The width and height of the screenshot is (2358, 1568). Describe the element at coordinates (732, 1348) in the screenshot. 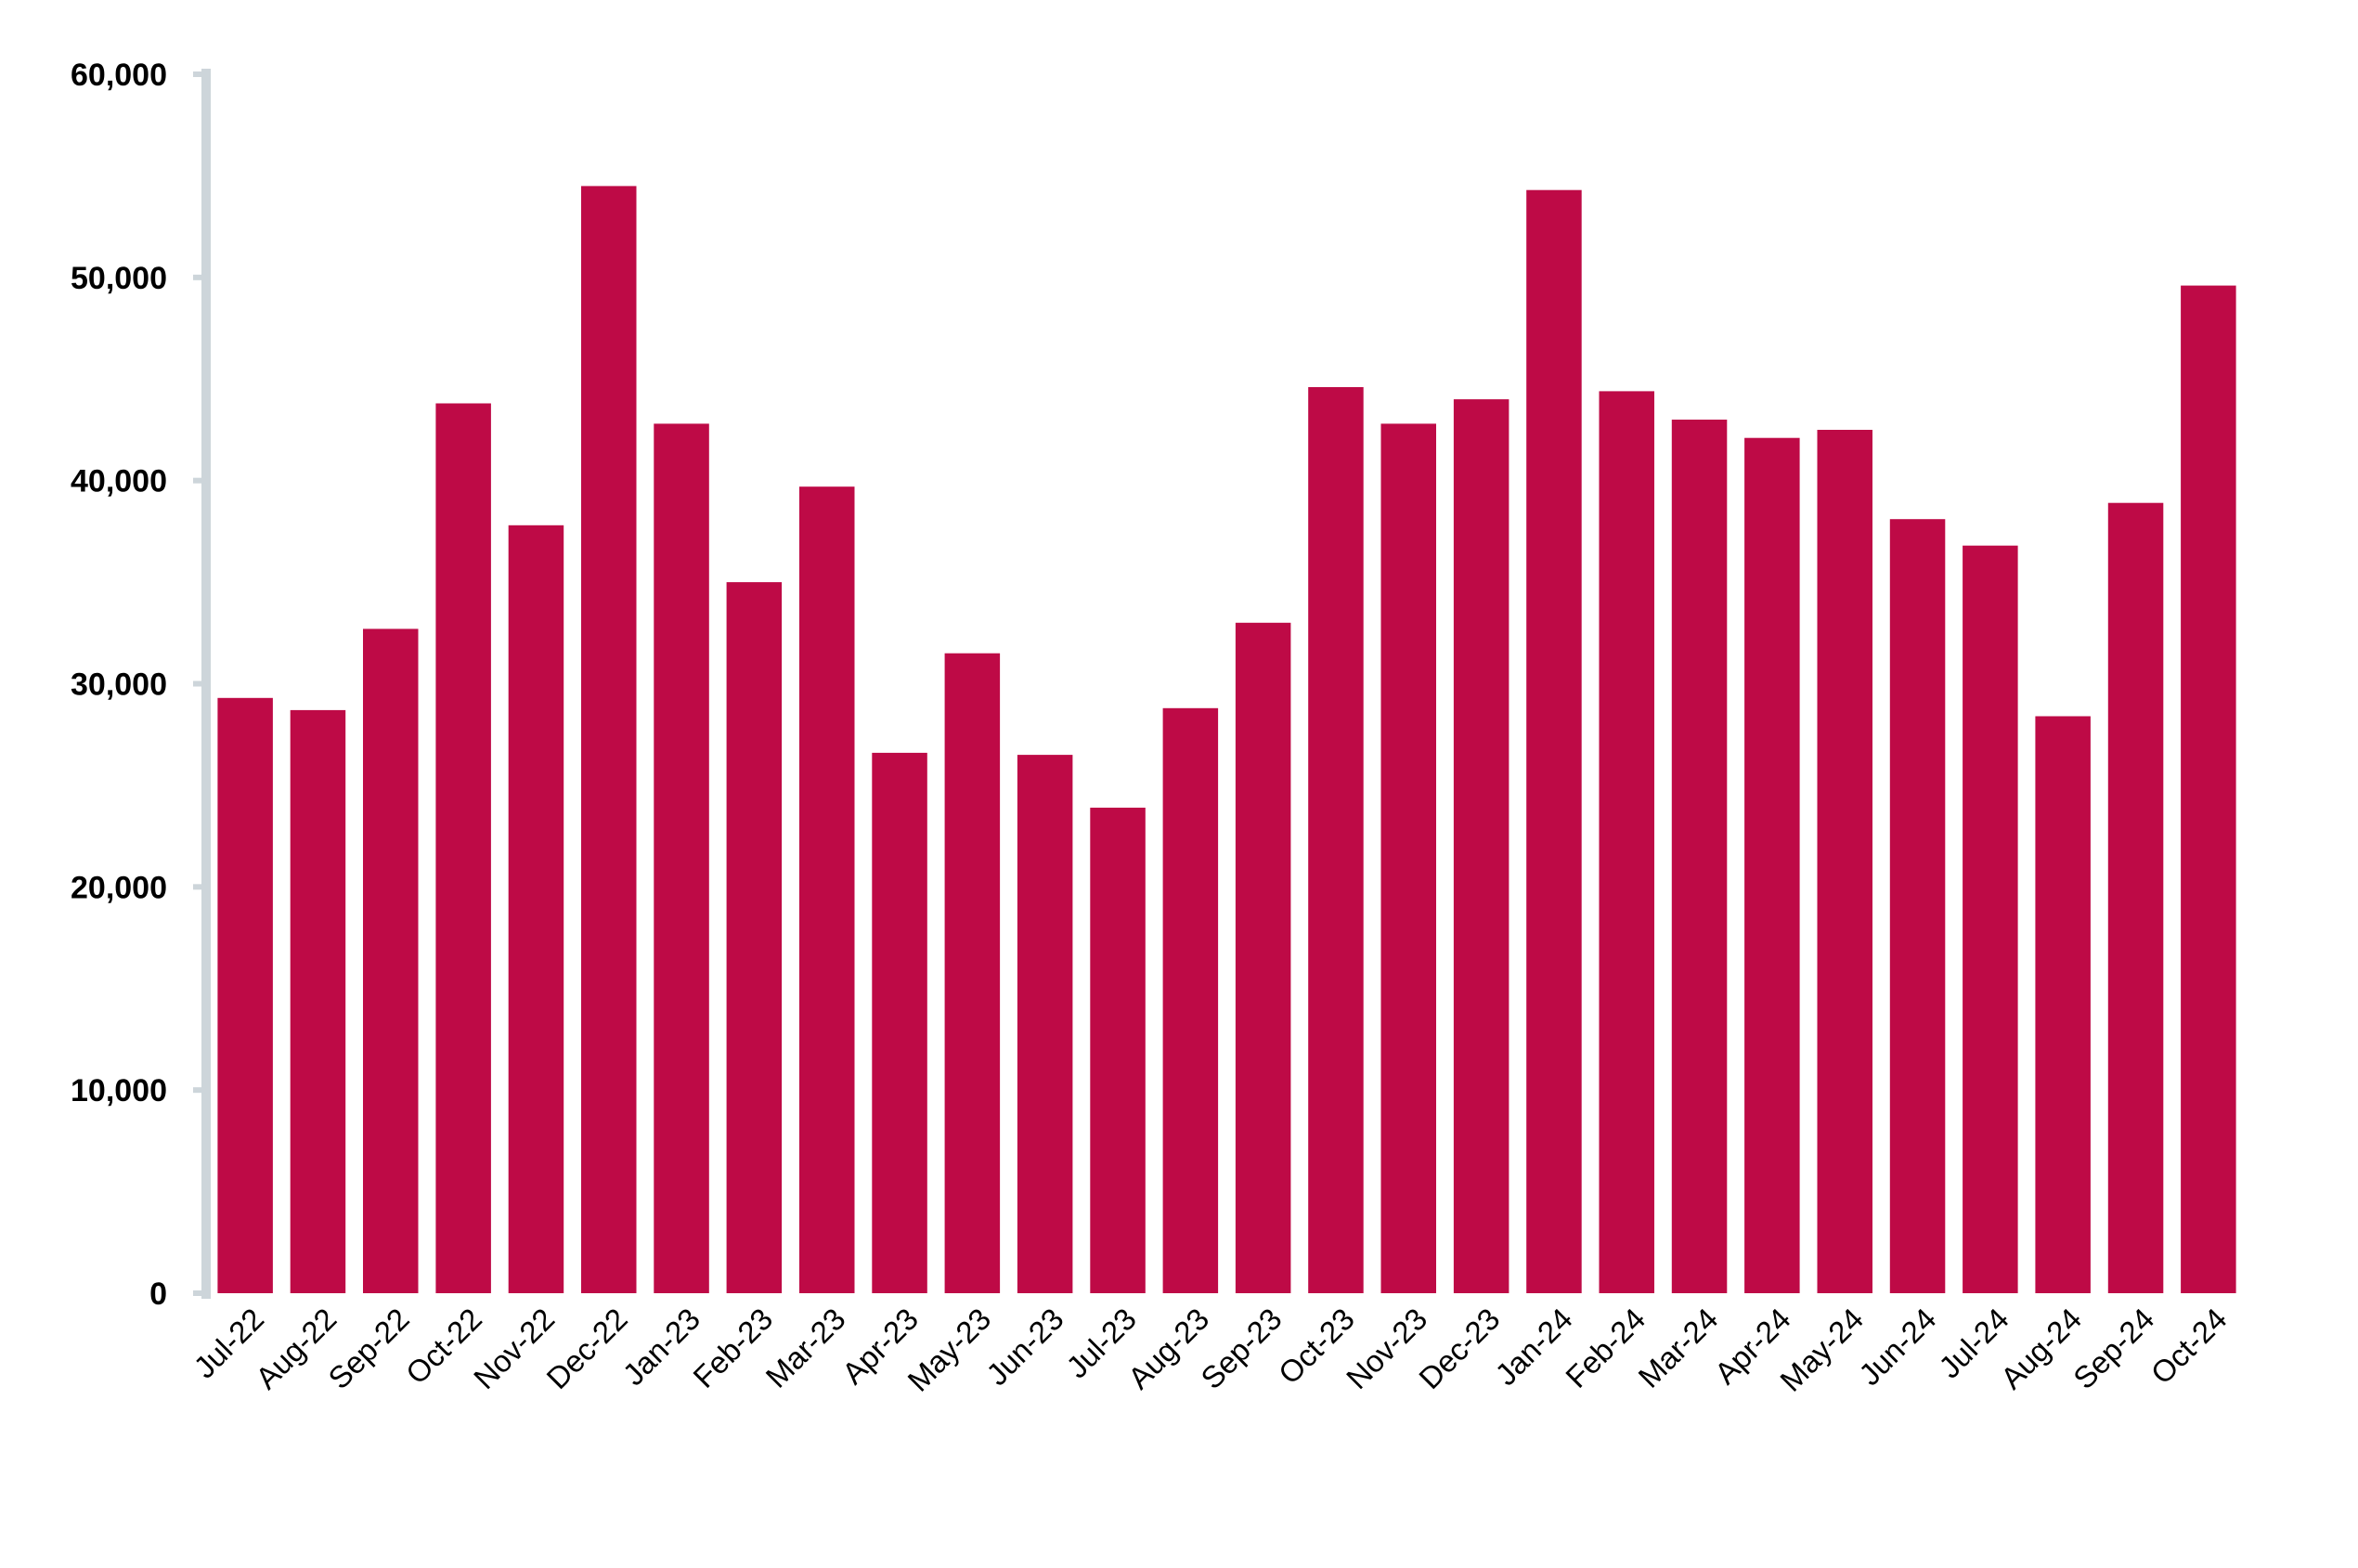

I see `x-tick-label: Feb-23` at that location.